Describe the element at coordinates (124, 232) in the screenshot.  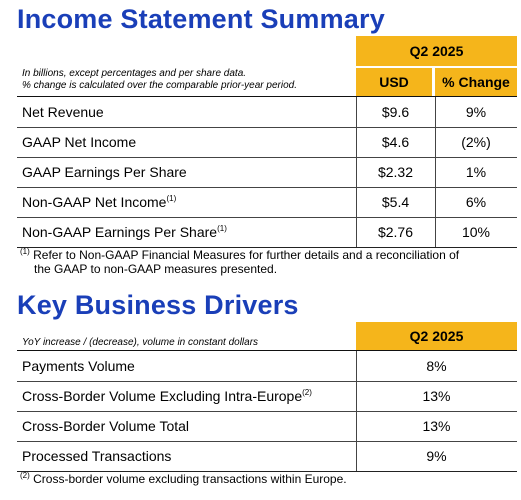
I see `row-label: Non-GAAP Earnings Per Share(1)` at that location.